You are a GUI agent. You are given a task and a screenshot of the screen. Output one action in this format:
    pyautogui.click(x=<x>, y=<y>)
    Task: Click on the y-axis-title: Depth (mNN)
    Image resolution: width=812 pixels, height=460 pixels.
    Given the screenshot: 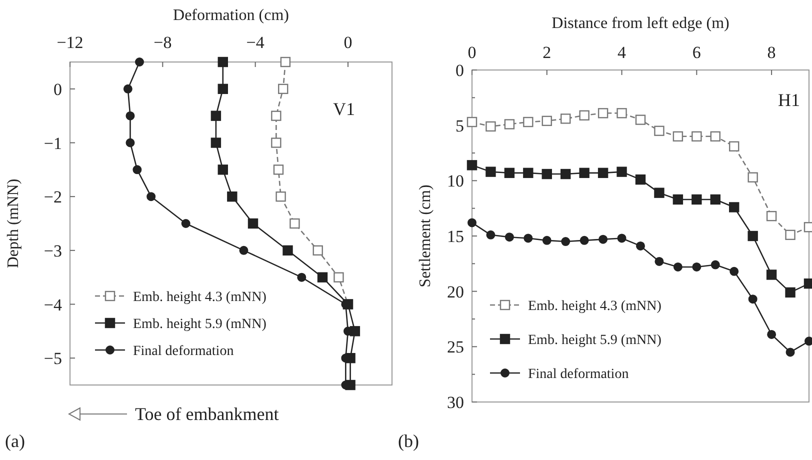 What is the action you would take?
    pyautogui.click(x=13, y=223)
    